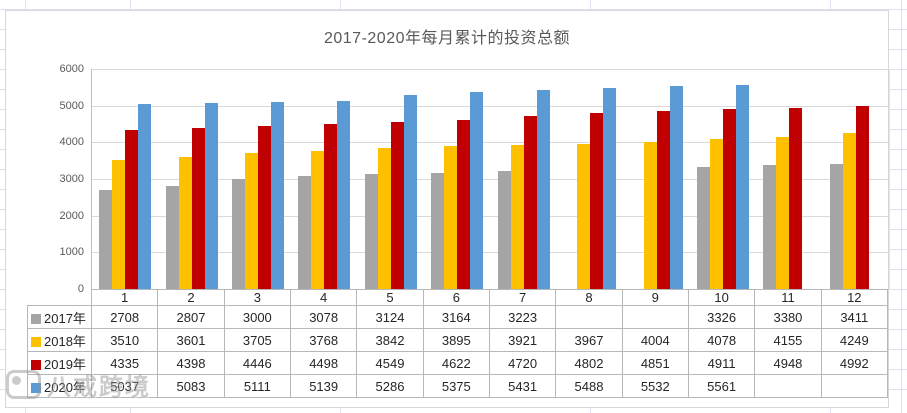 Image resolution: width=907 pixels, height=413 pixels. I want to click on value-cell-2019年-month-3: 4446, so click(257, 363).